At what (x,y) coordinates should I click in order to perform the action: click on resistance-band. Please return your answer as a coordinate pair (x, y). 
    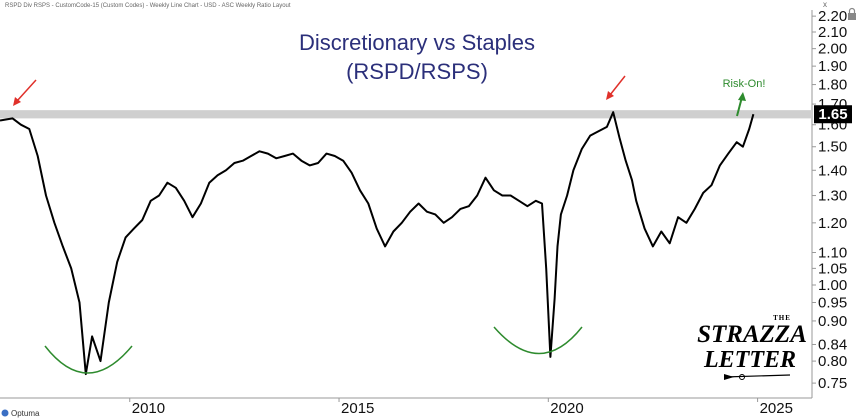
    Looking at the image, I should click on (406, 114).